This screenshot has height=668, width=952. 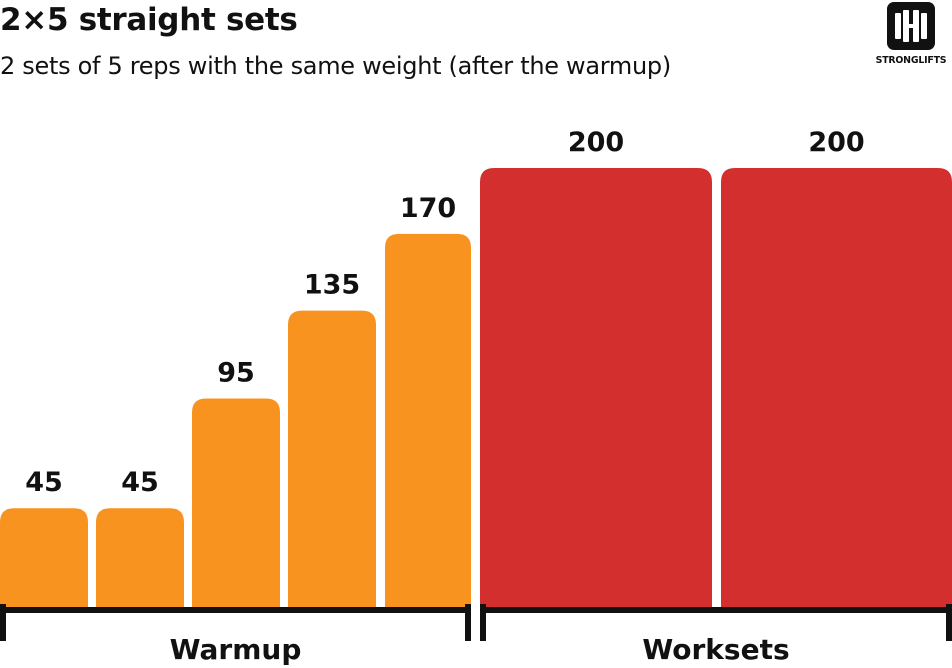 What do you see at coordinates (235, 622) in the screenshot?
I see `group-bracket-warmup` at bounding box center [235, 622].